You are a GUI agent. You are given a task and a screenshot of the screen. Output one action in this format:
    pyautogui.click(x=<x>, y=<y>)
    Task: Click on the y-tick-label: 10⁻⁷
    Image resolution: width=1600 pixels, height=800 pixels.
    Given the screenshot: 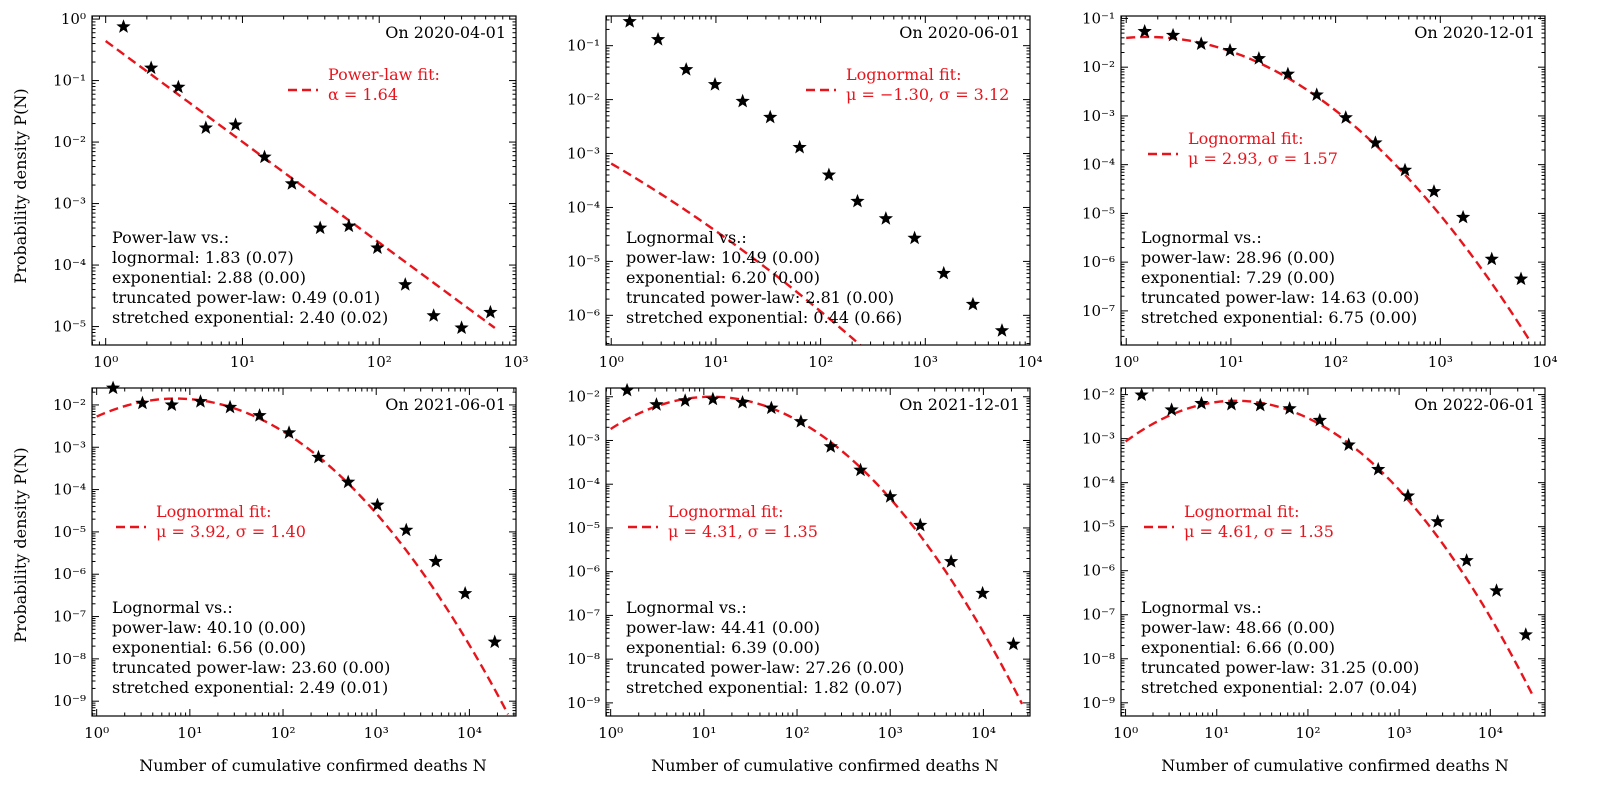 What is the action you would take?
    pyautogui.click(x=583, y=615)
    